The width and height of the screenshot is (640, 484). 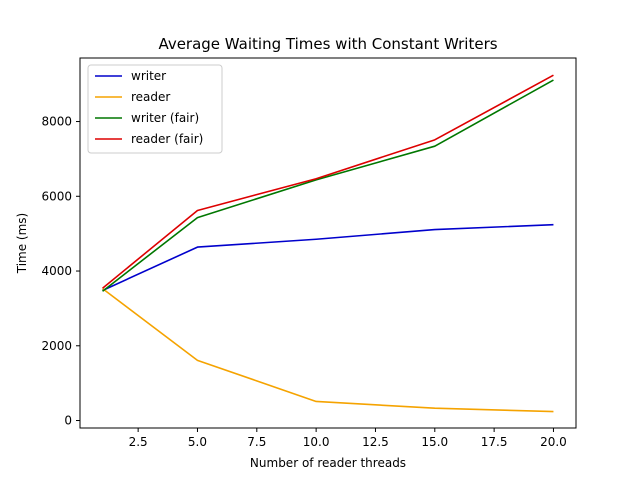 I want to click on legend-label-reader: reader, so click(x=150, y=97).